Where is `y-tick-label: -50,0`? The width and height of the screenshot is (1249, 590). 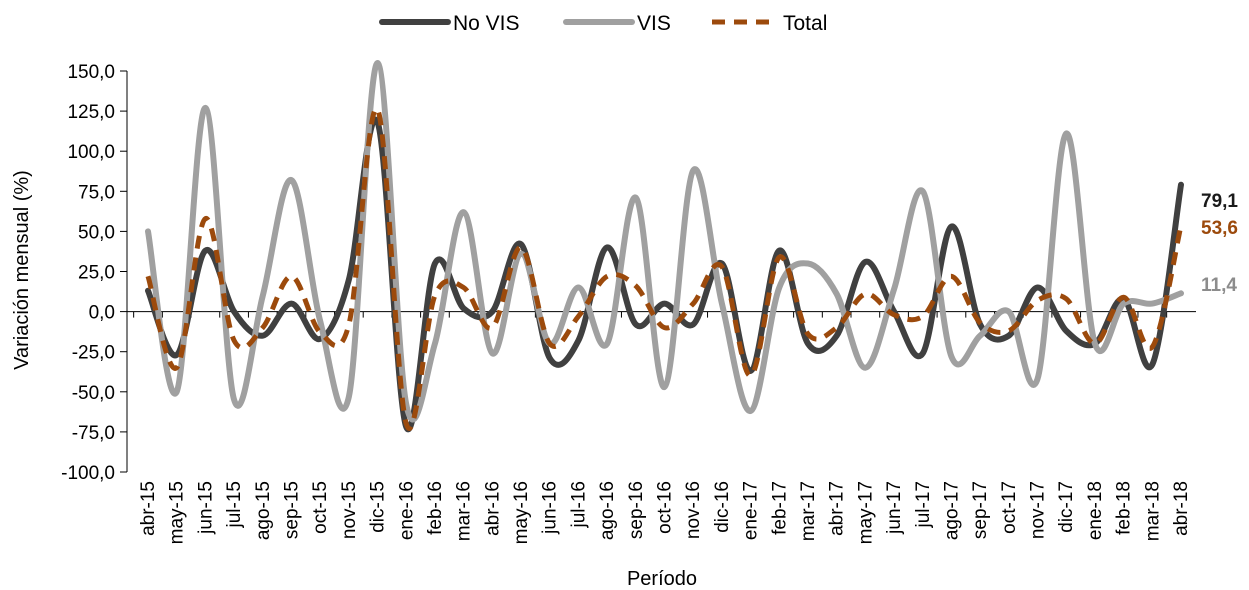
y-tick-label: -50,0 is located at coordinates (93, 393).